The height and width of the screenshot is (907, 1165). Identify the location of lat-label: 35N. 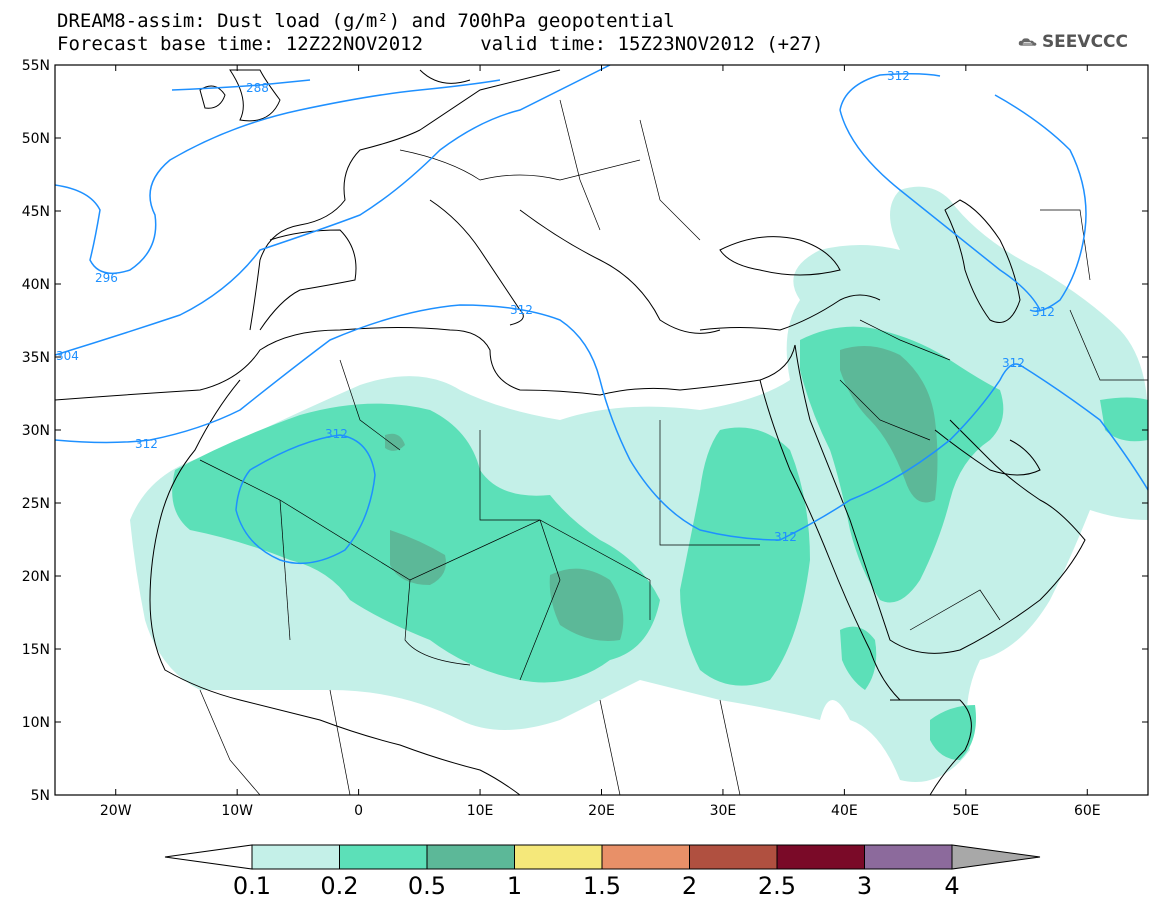
(36, 358).